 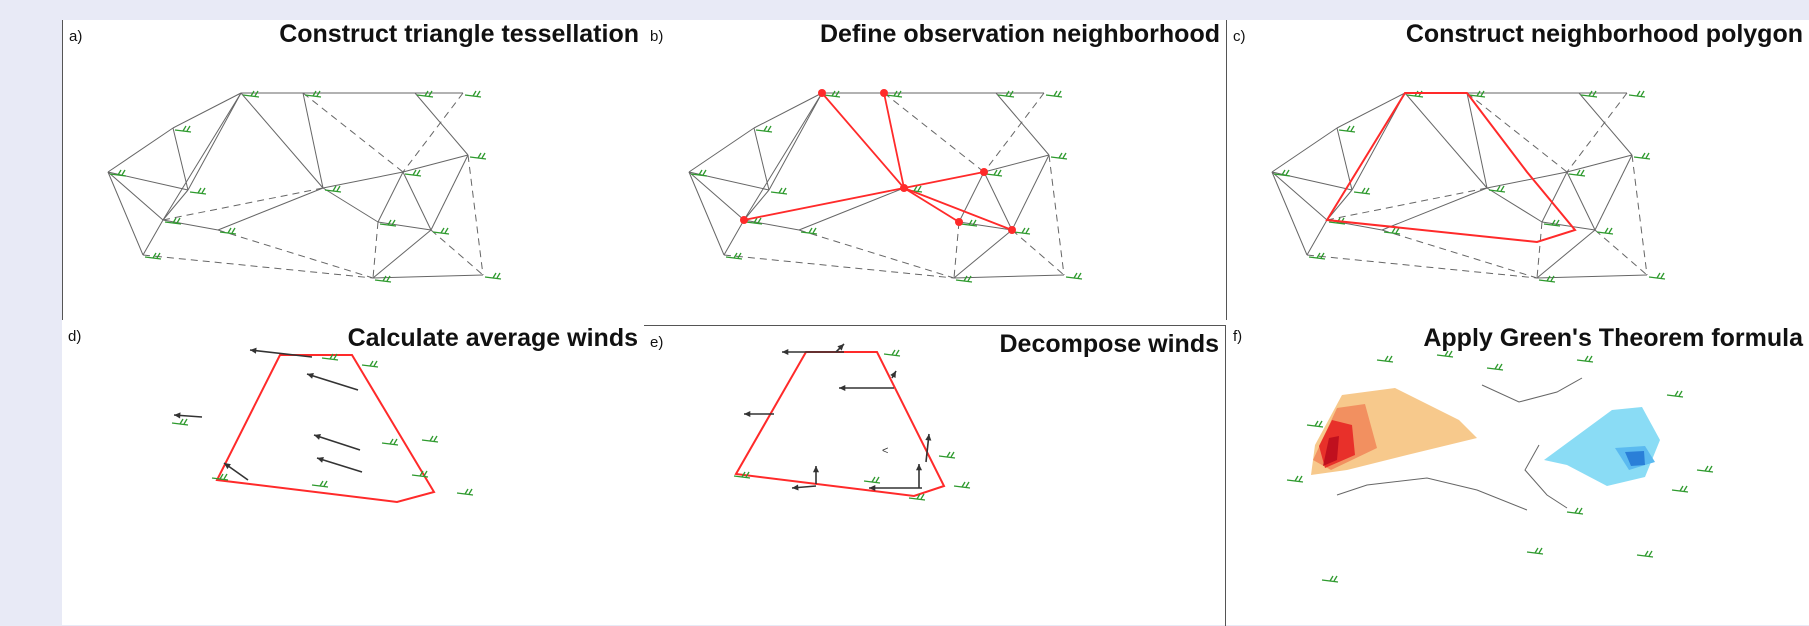 What do you see at coordinates (904, 188) in the screenshot?
I see `center-station-icon` at bounding box center [904, 188].